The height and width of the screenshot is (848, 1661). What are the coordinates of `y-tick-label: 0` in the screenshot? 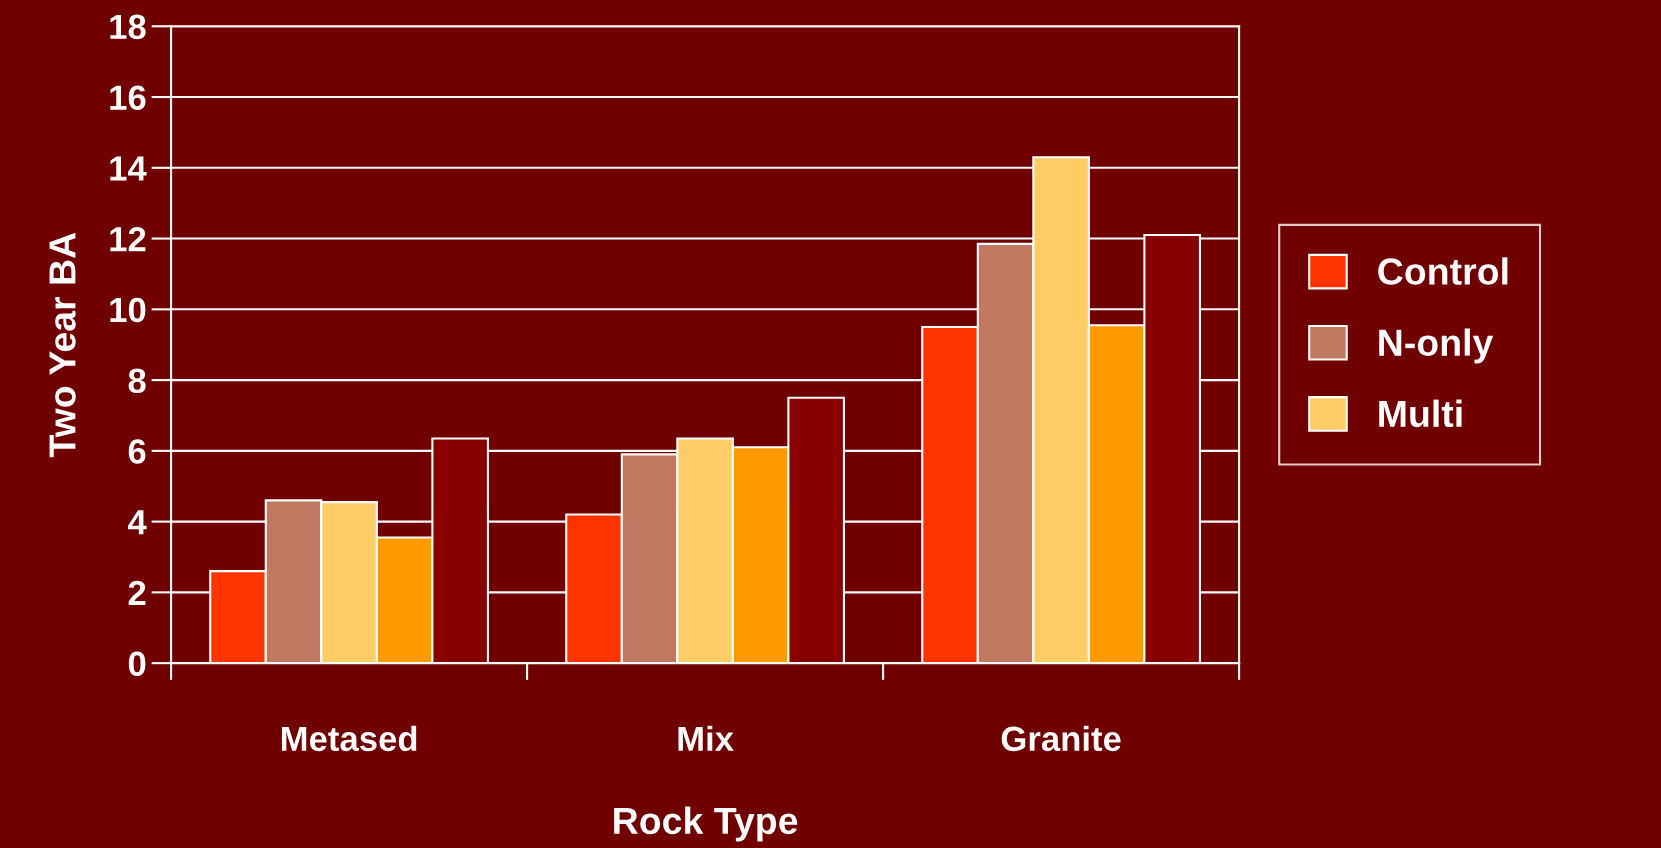 It's located at (137, 664).